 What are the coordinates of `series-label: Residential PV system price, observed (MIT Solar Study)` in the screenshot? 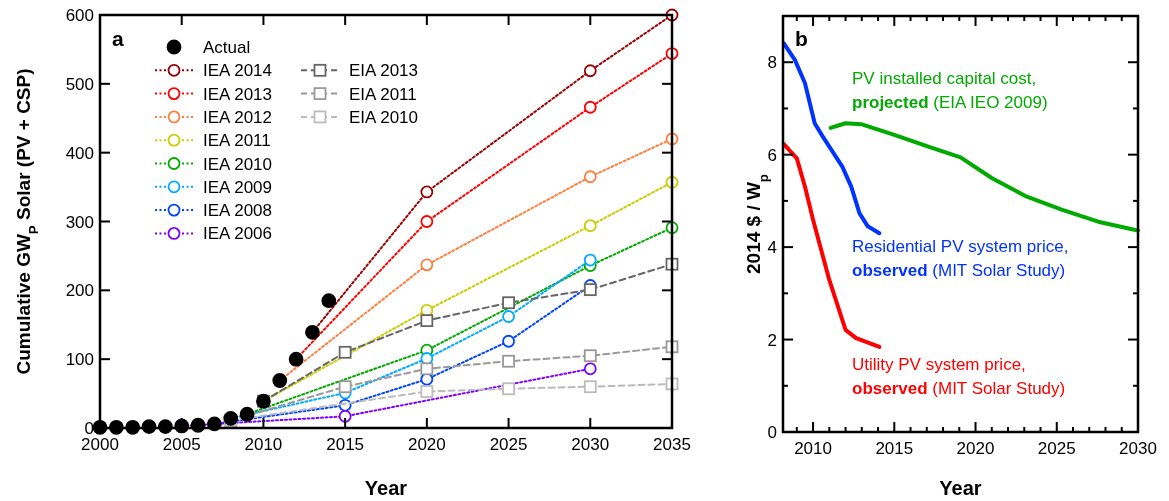 It's located at (960, 258).